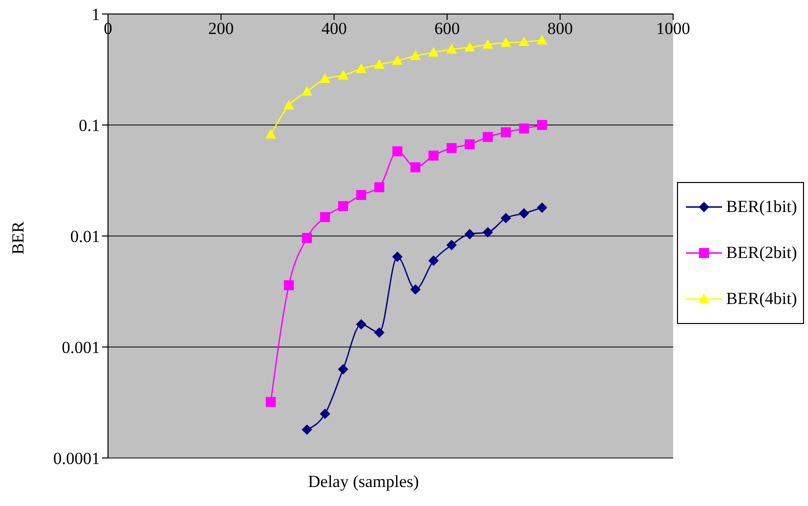 Image resolution: width=808 pixels, height=506 pixels. What do you see at coordinates (85, 236) in the screenshot?
I see `y-tick-label: 0.01` at bounding box center [85, 236].